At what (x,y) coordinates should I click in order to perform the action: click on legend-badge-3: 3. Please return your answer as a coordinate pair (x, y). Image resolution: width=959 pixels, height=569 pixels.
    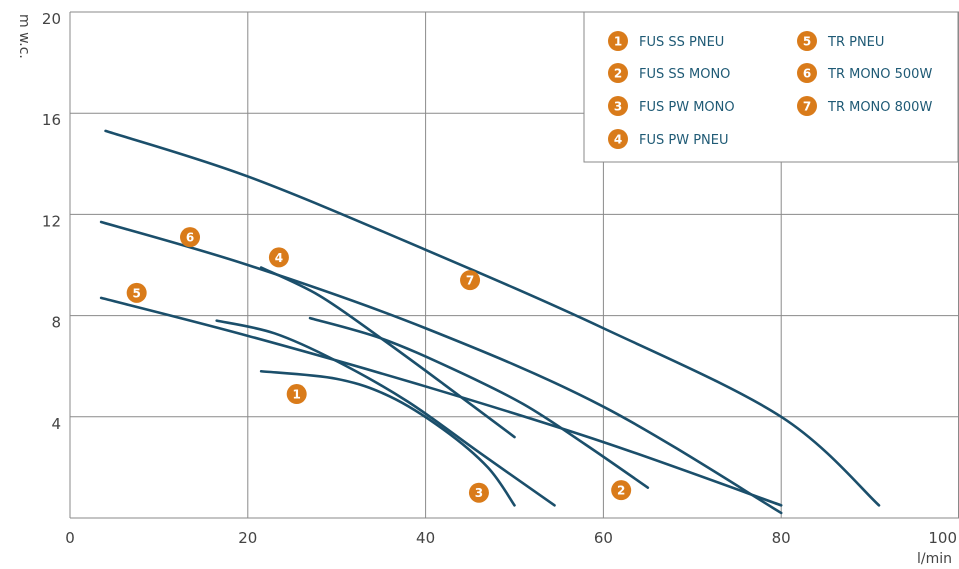
    Looking at the image, I should click on (618, 106).